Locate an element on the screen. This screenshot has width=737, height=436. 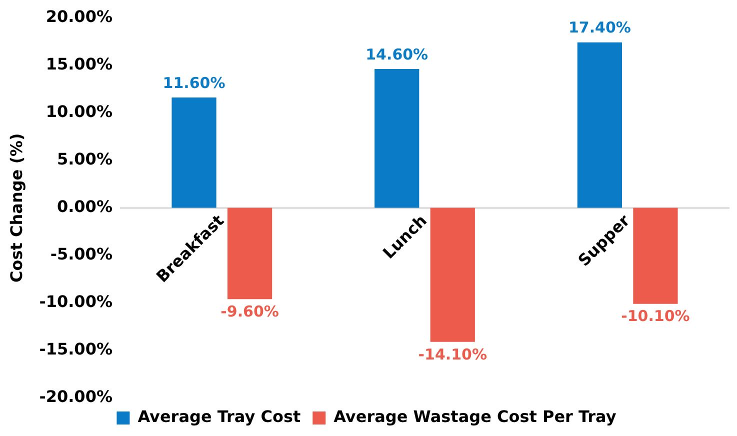
y-tick-label: -15.00% is located at coordinates (75, 349).